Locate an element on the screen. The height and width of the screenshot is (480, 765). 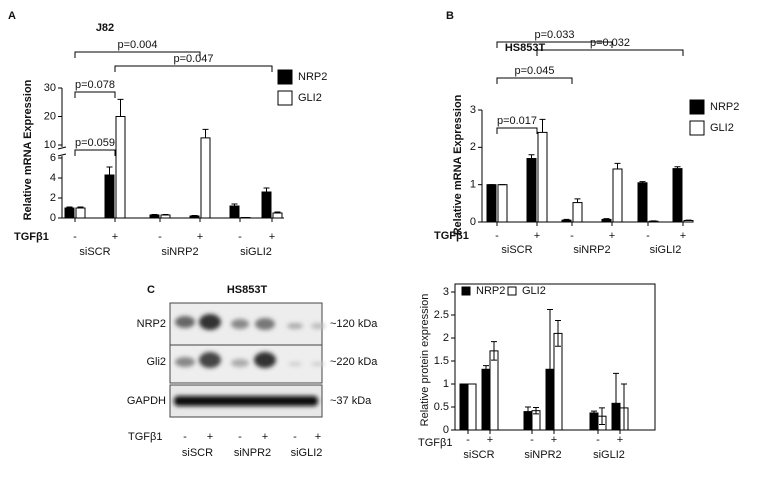
size-label: ~120 kDa is located at coordinates (354, 324).